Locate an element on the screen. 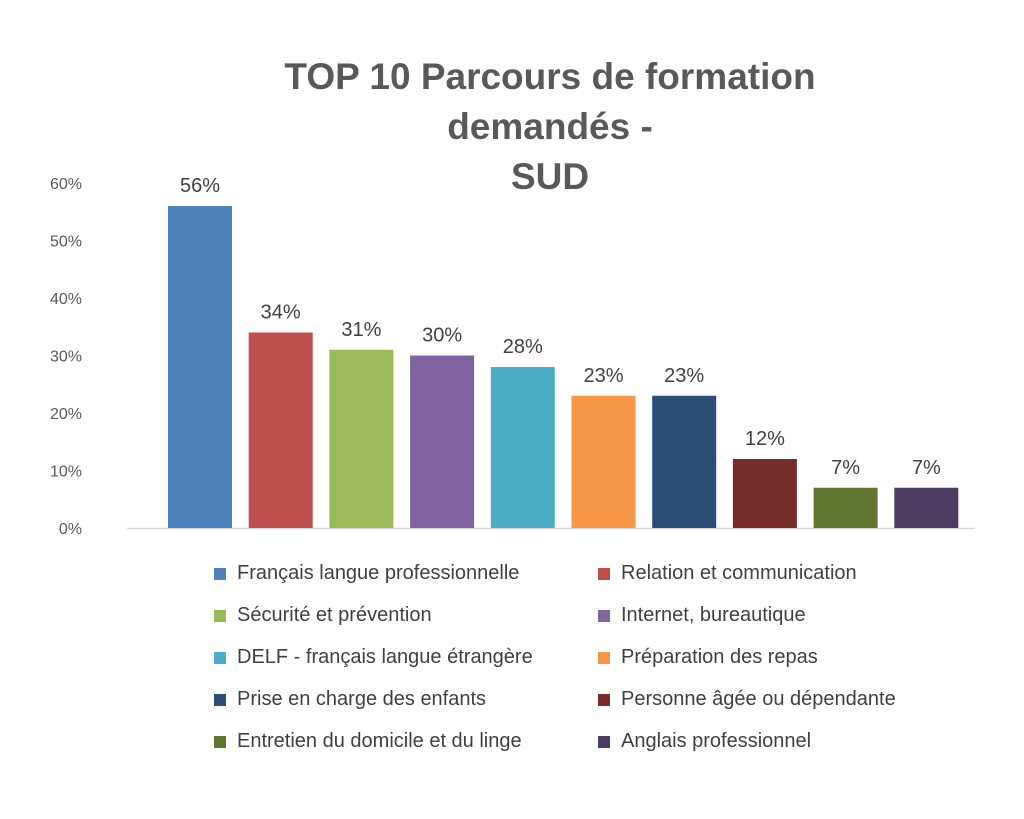 This screenshot has height=819, width=1024. legend-label: Préparation des repas is located at coordinates (719, 657).